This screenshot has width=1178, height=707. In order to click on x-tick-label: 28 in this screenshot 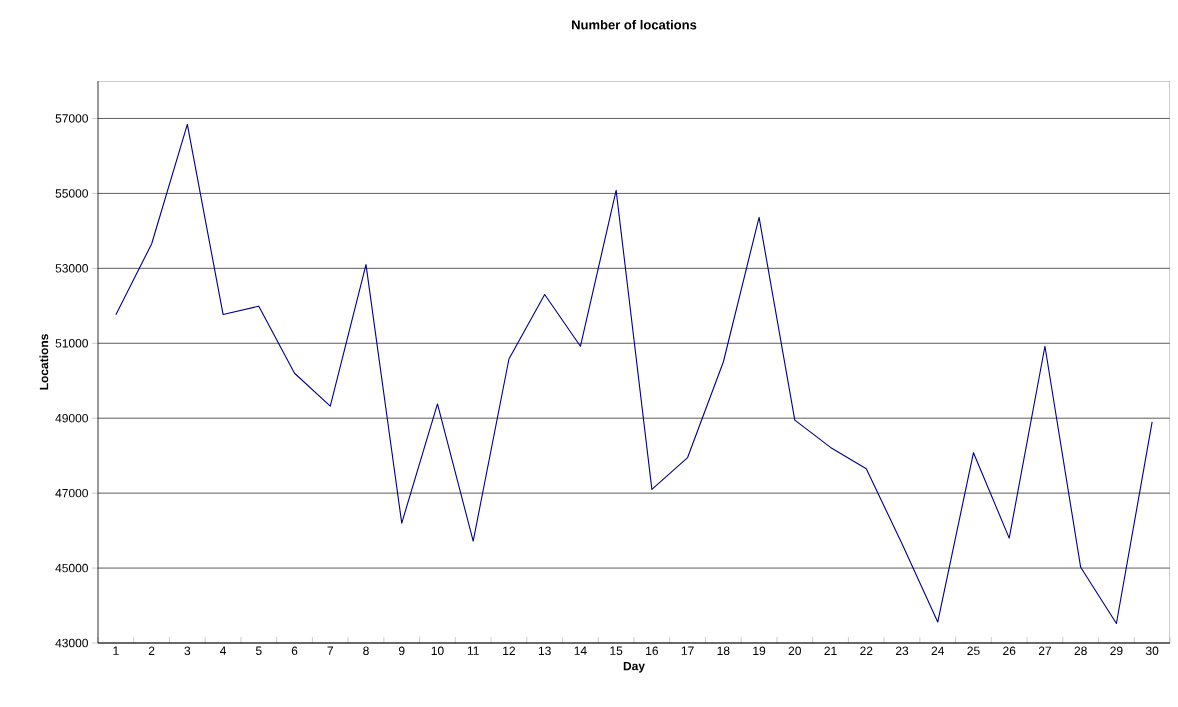, I will do `click(1080, 651)`.